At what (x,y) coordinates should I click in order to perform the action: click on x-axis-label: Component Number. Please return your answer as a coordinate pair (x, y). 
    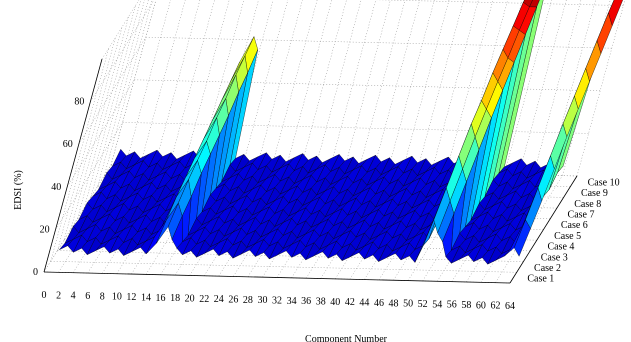
    Looking at the image, I should click on (346, 338).